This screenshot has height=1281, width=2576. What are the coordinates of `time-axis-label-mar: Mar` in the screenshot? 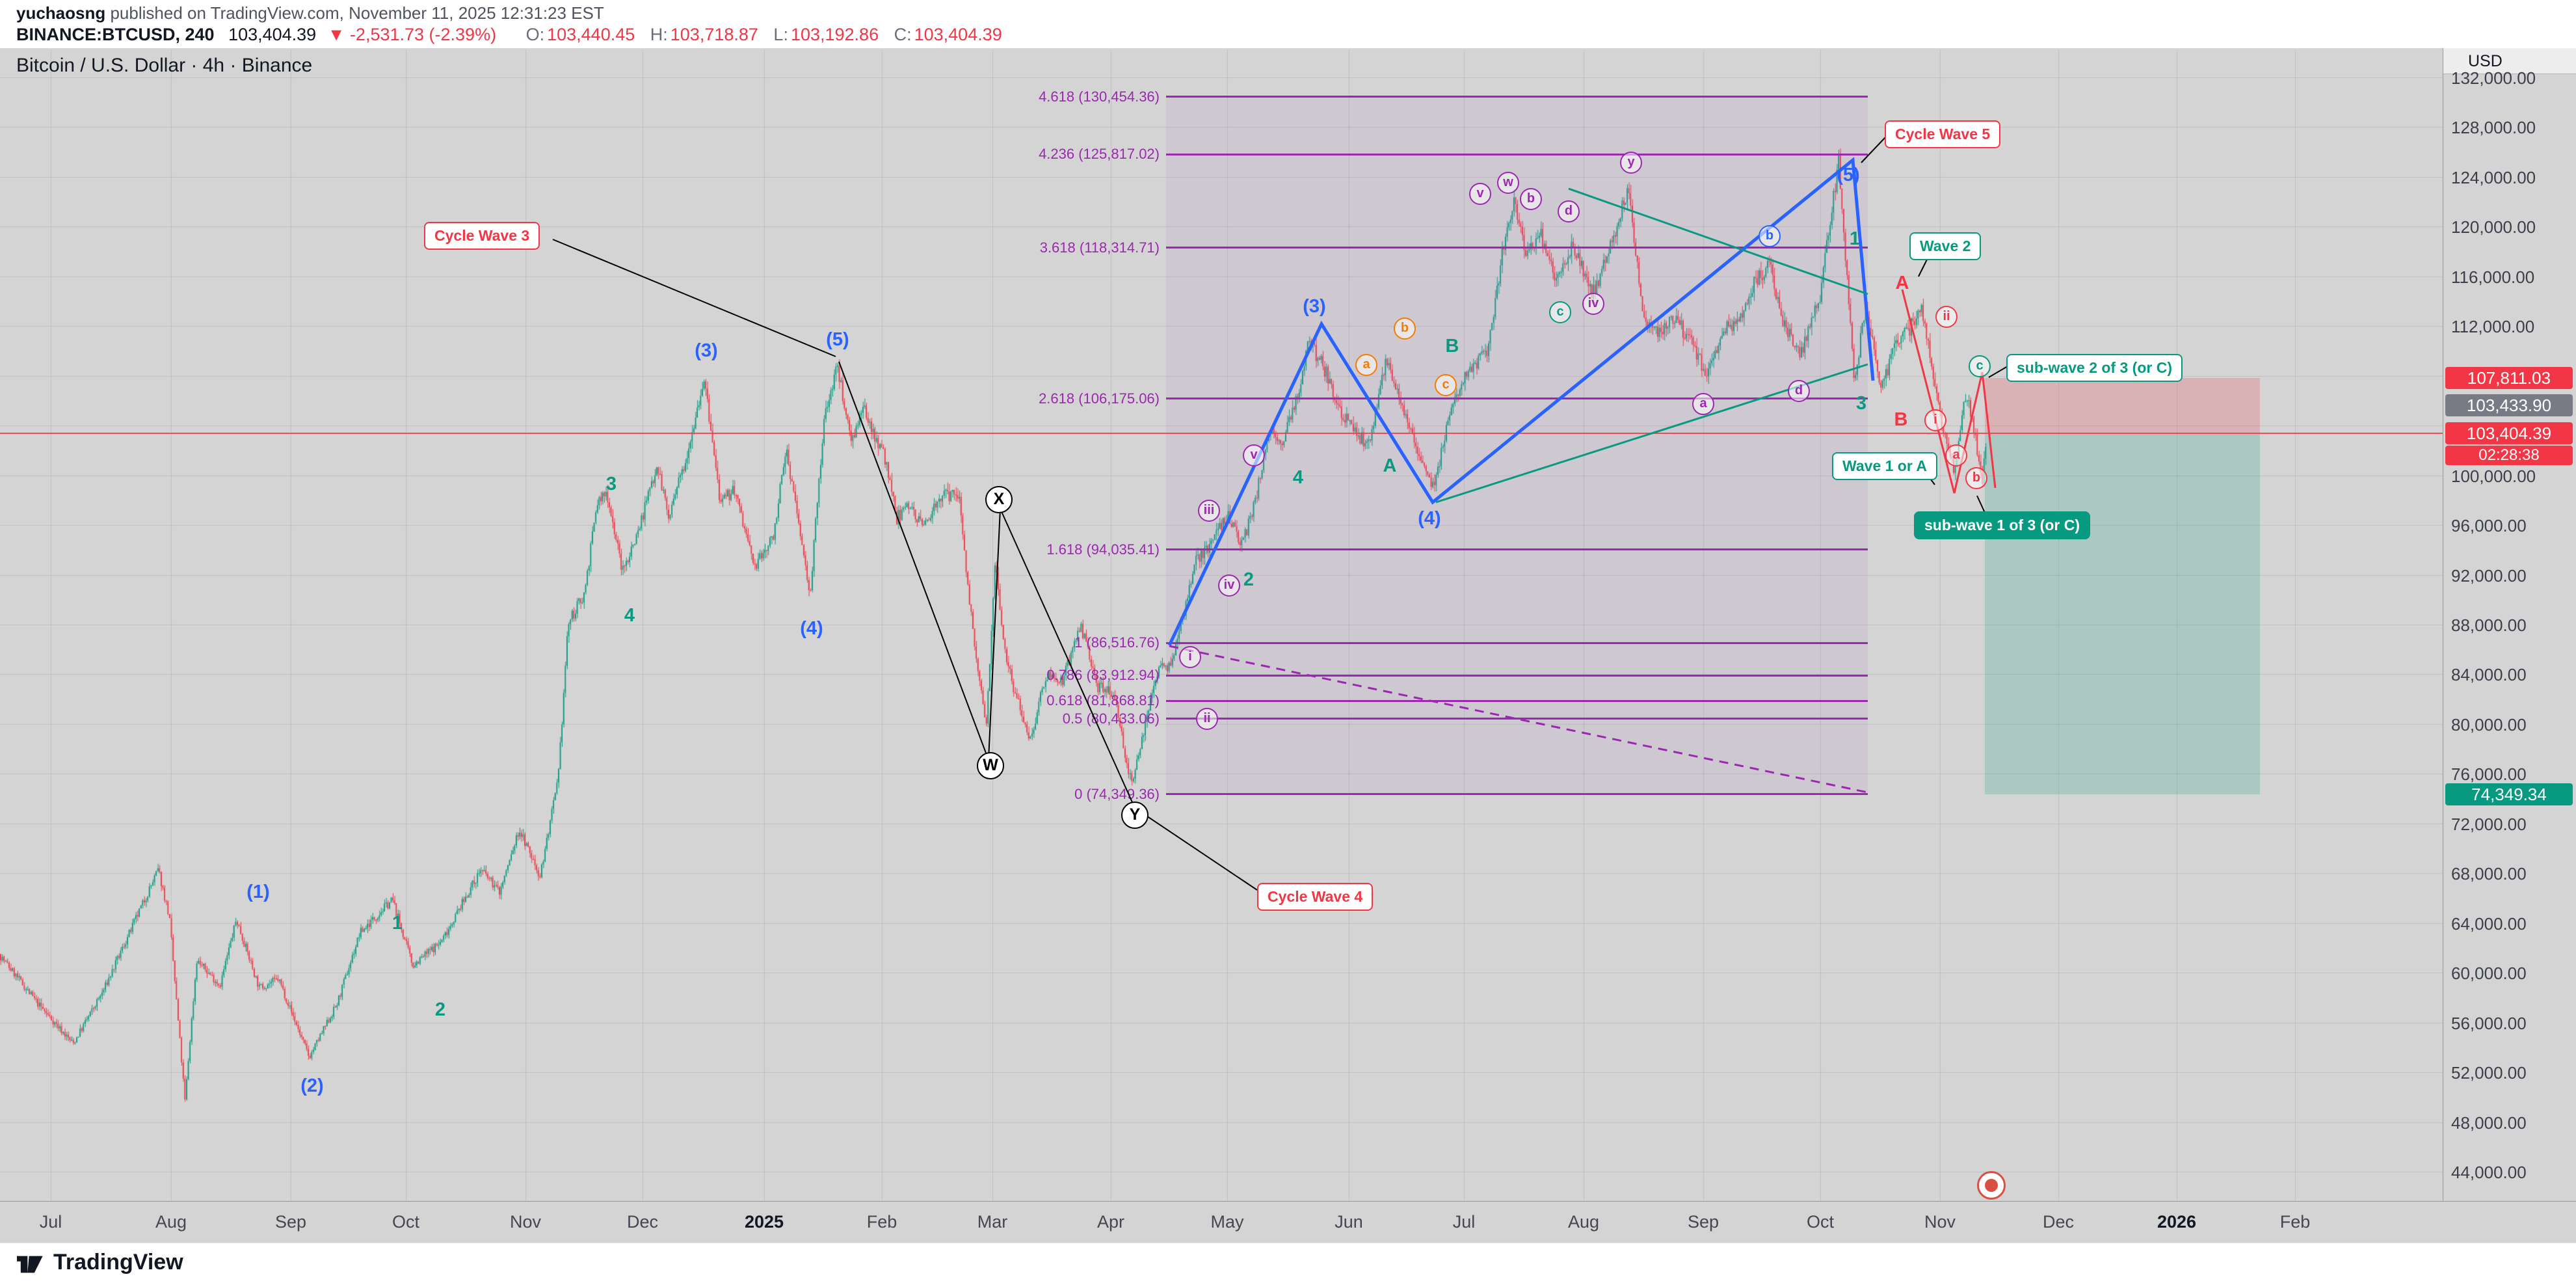 It's located at (993, 1222).